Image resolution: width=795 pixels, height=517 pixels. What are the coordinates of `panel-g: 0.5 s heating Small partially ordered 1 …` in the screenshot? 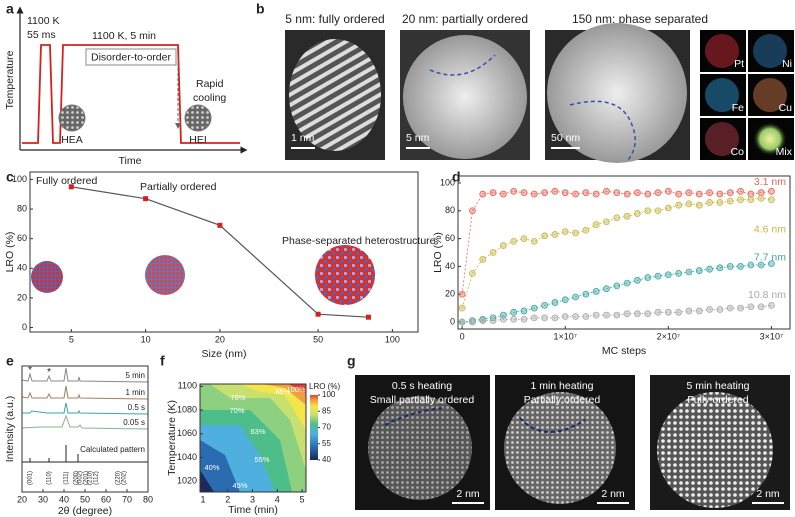 It's located at (572, 442).